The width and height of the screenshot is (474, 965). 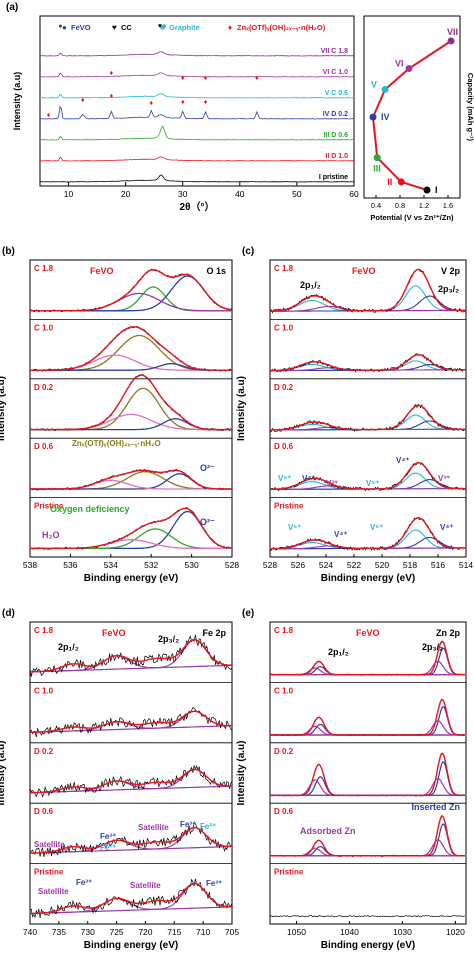 What do you see at coordinates (349, 932) in the screenshot?
I see `panel-e-ticklabel-1: 1040` at bounding box center [349, 932].